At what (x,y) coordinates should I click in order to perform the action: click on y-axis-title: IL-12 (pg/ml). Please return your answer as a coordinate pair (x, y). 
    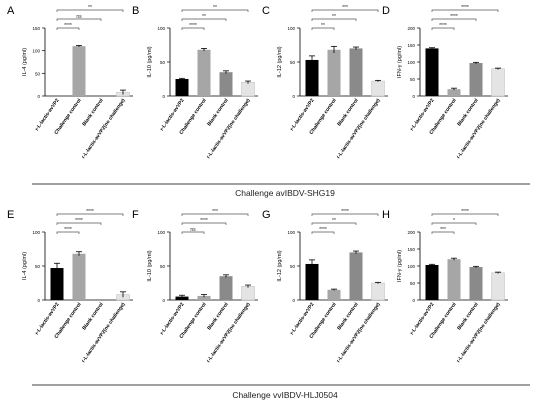
    Looking at the image, I should click on (280, 265).